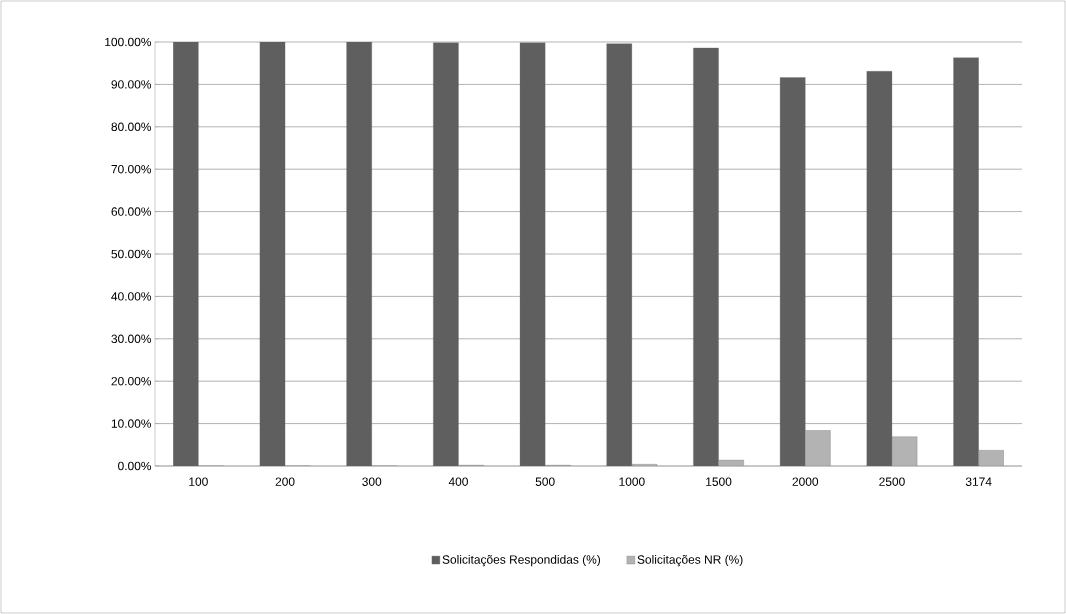 The width and height of the screenshot is (1066, 614). I want to click on x-tick-label: 2000, so click(805, 481).